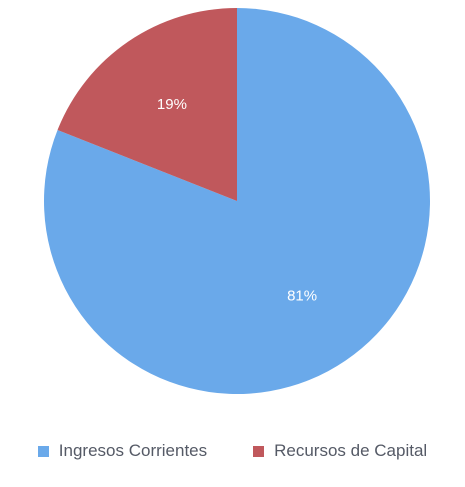 Image resolution: width=465 pixels, height=487 pixels. What do you see at coordinates (172, 104) in the screenshot?
I see `data-label-recursos-de-capital: 19%` at bounding box center [172, 104].